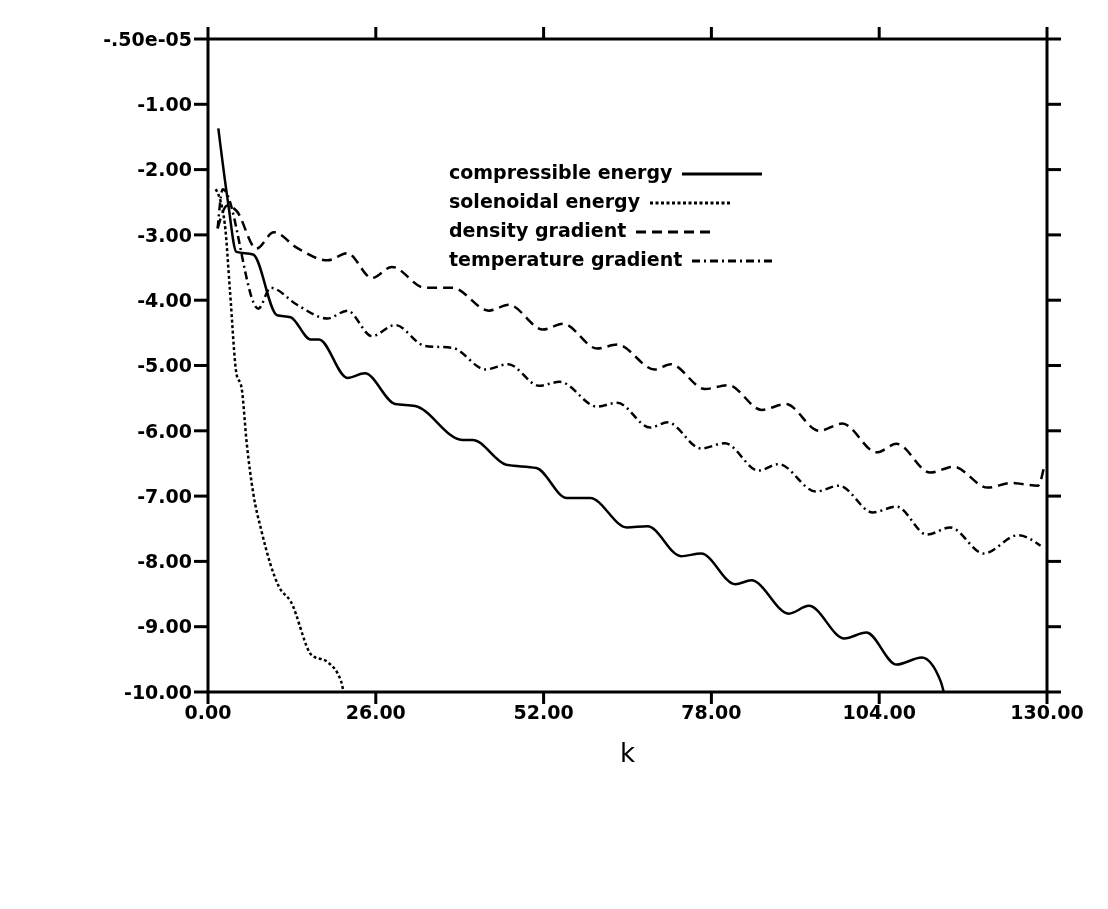 This screenshot has height=909, width=1108. What do you see at coordinates (1047, 712) in the screenshot?
I see `x-tick-label: 130.00` at bounding box center [1047, 712].